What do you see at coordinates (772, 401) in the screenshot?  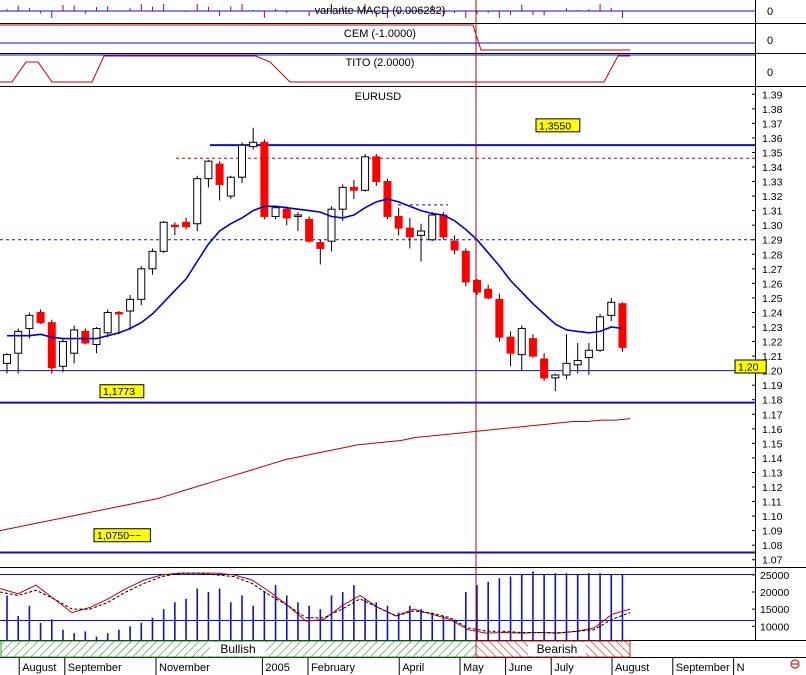 I see `price-tick-label: 1.18` at bounding box center [772, 401].